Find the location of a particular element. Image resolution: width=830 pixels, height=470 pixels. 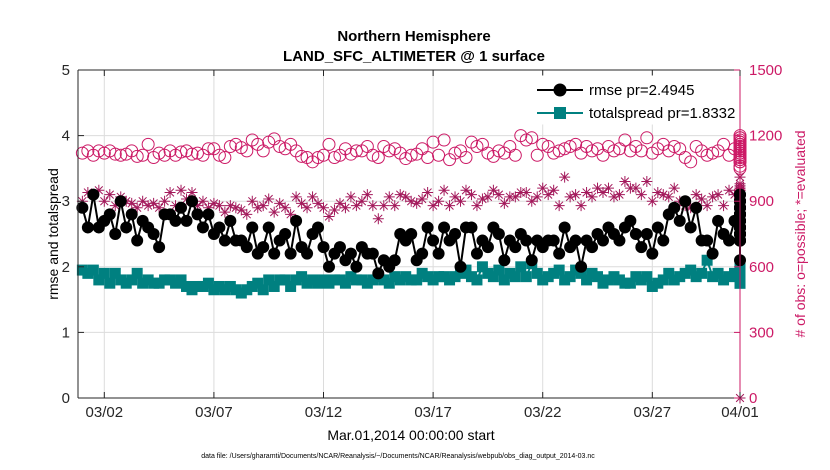

y-tick-label: 2 is located at coordinates (66, 267).